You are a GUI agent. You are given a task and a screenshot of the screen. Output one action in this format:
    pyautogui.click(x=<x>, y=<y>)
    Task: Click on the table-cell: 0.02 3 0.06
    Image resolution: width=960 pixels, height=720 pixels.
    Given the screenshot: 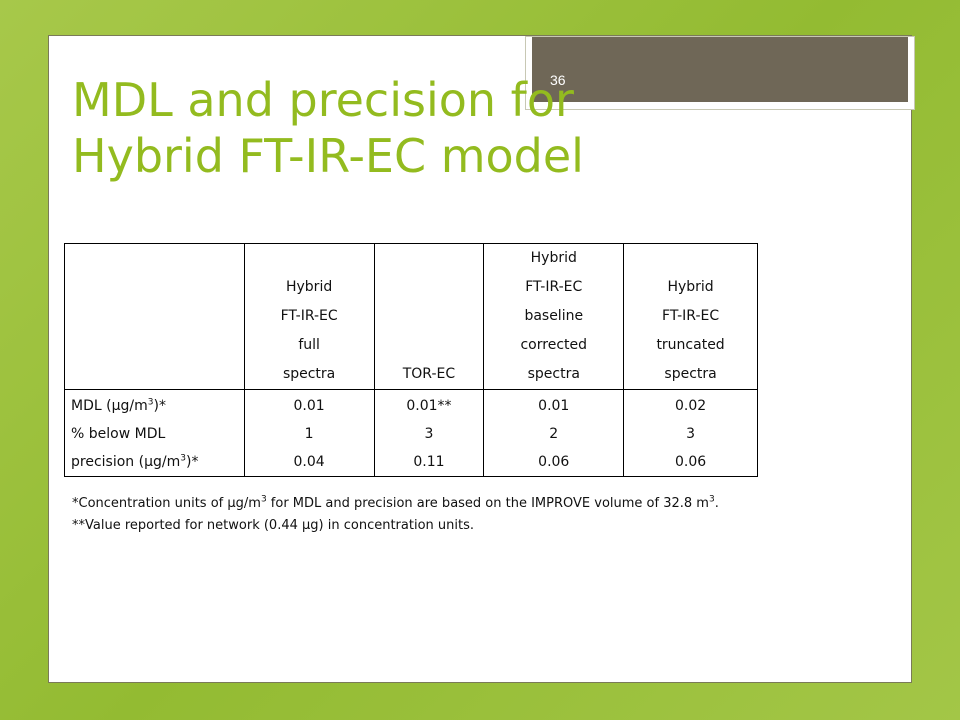 What is the action you would take?
    pyautogui.click(x=690, y=433)
    